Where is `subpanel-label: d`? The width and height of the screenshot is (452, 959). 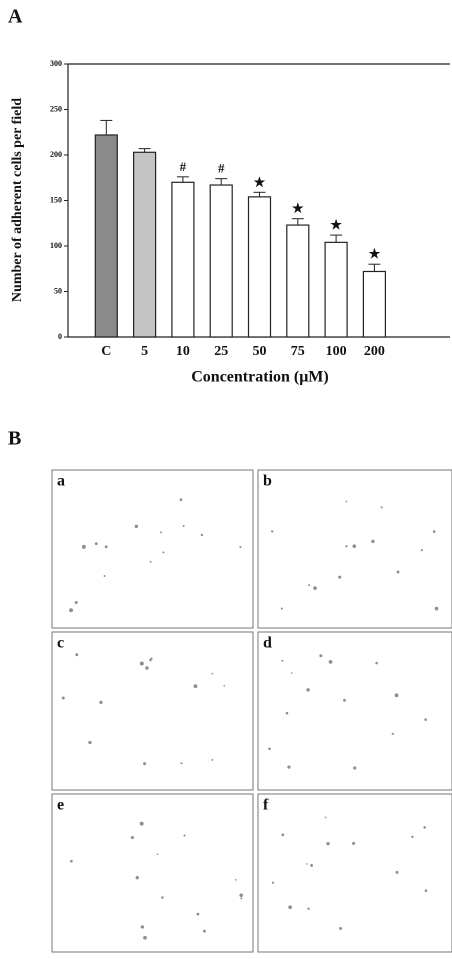 subpanel-label: d is located at coordinates (267, 643).